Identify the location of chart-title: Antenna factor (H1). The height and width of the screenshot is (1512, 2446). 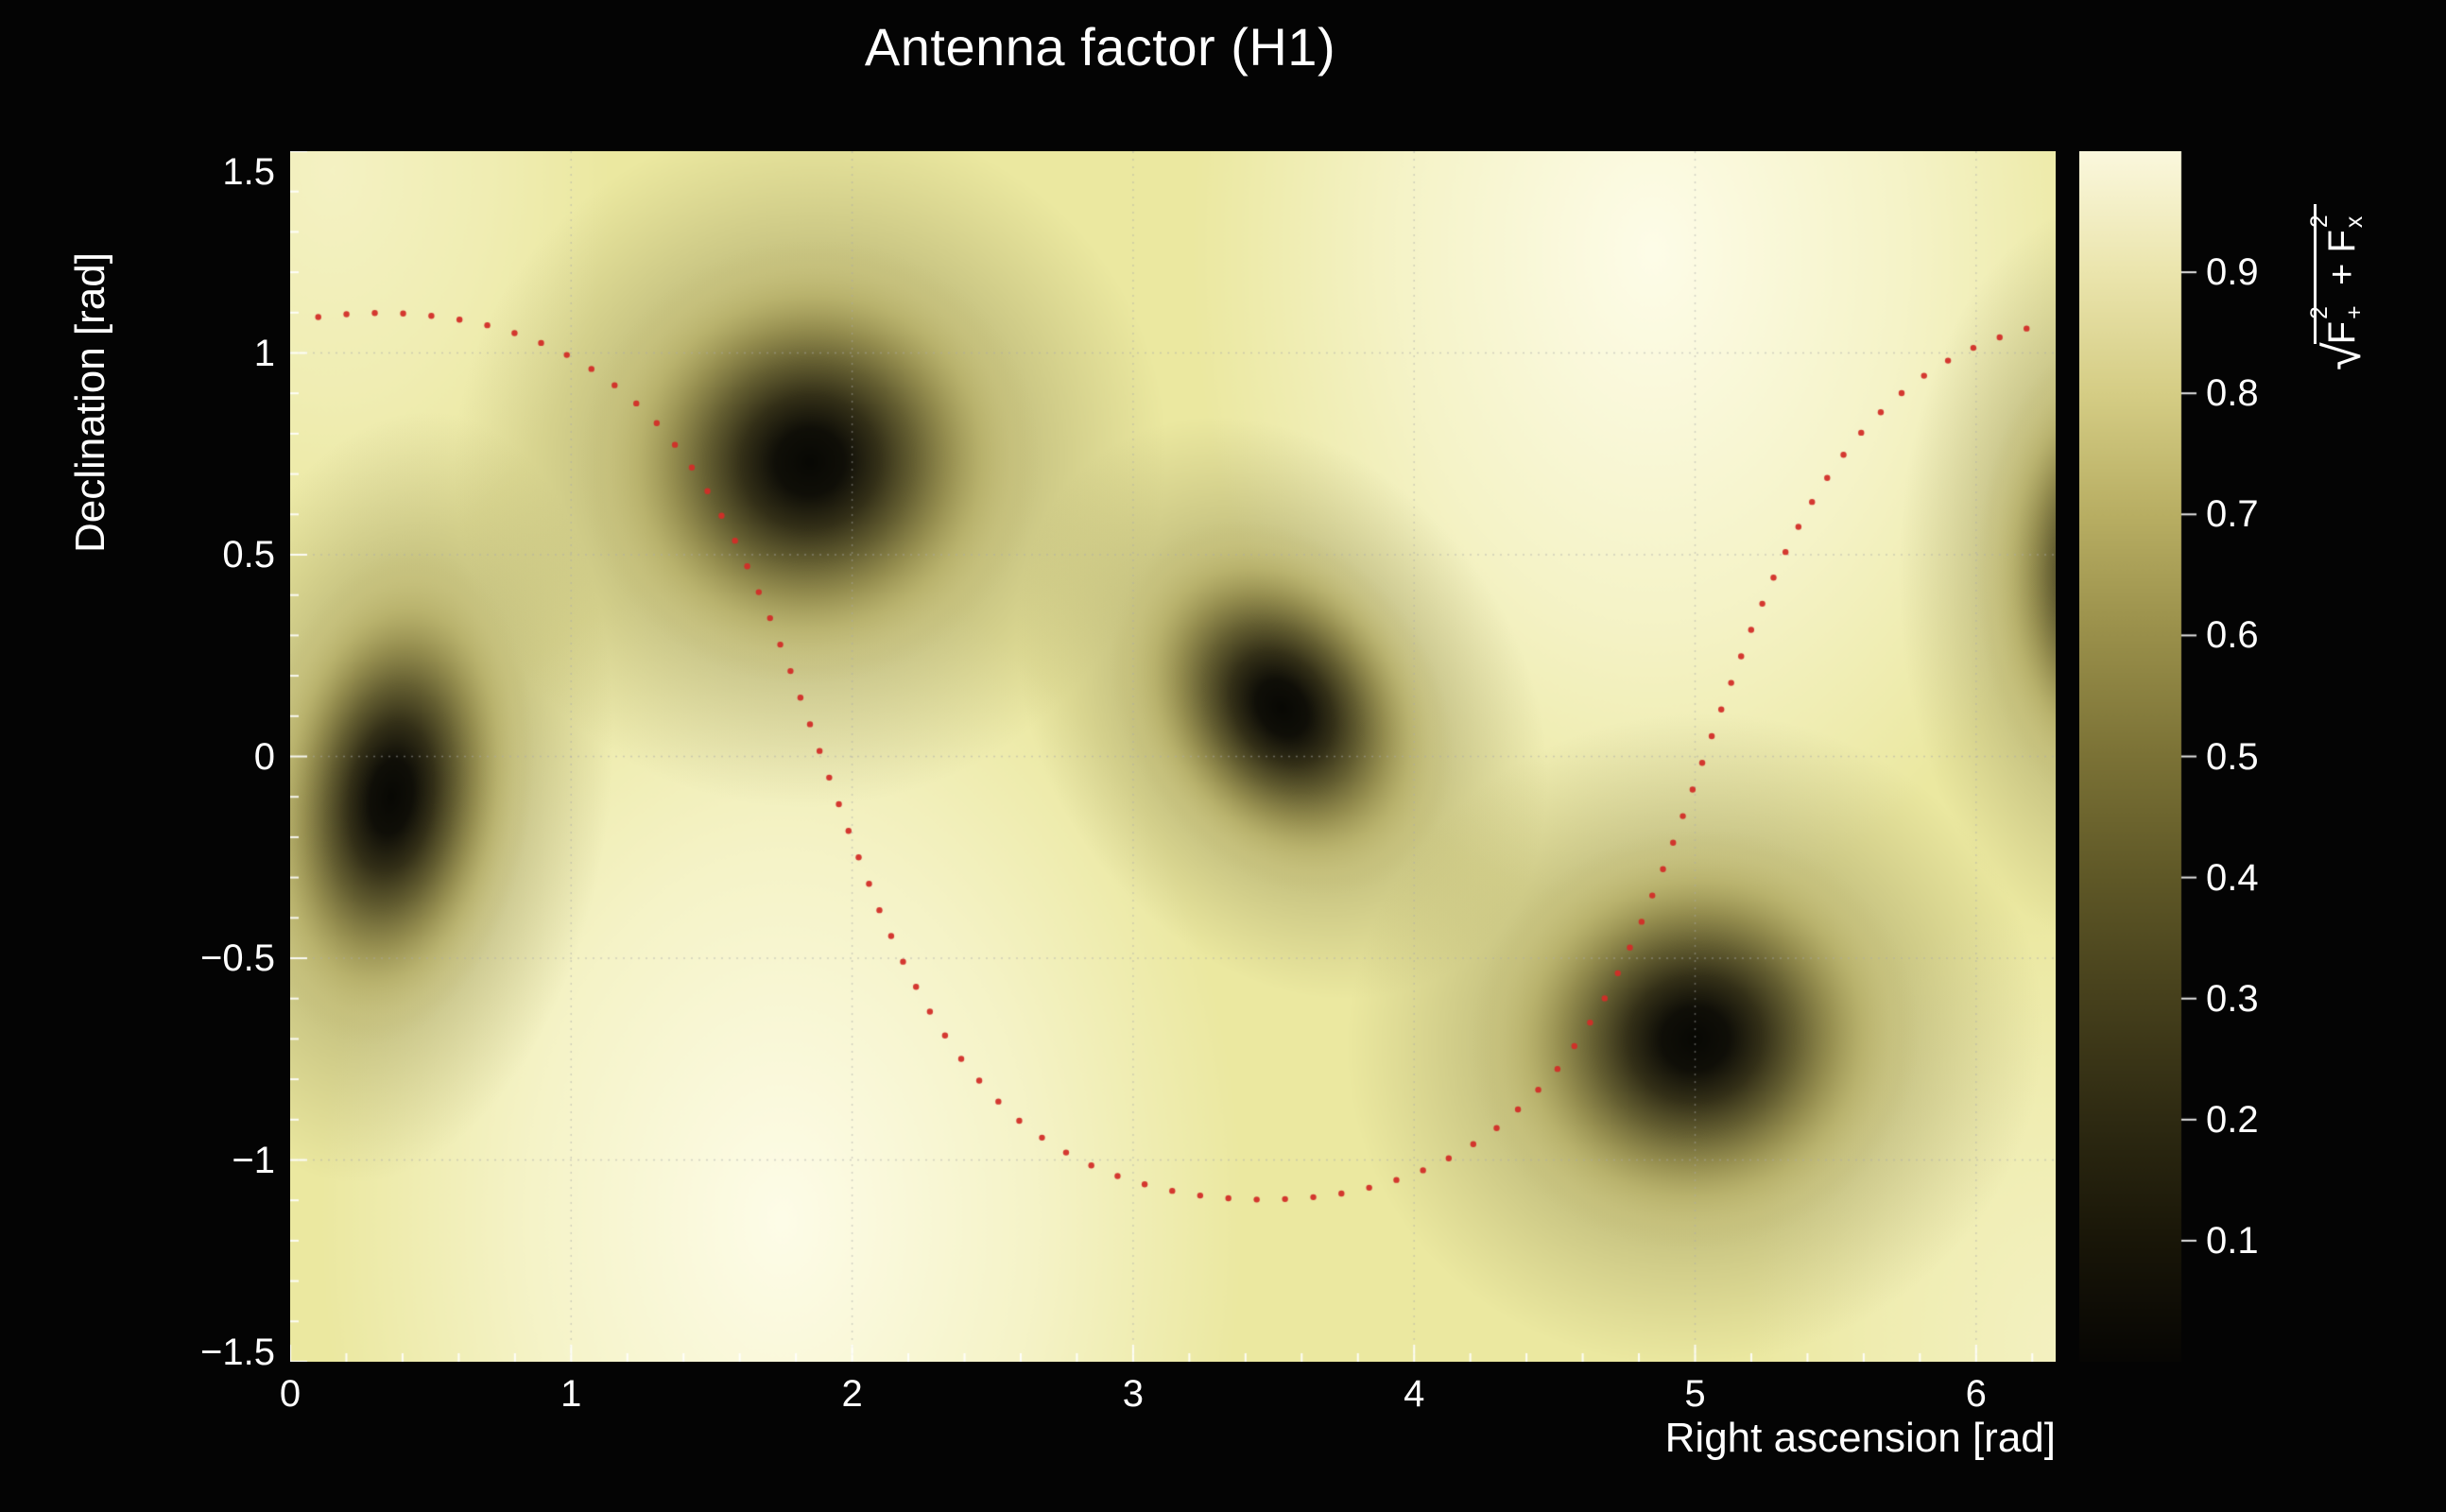
(1100, 47).